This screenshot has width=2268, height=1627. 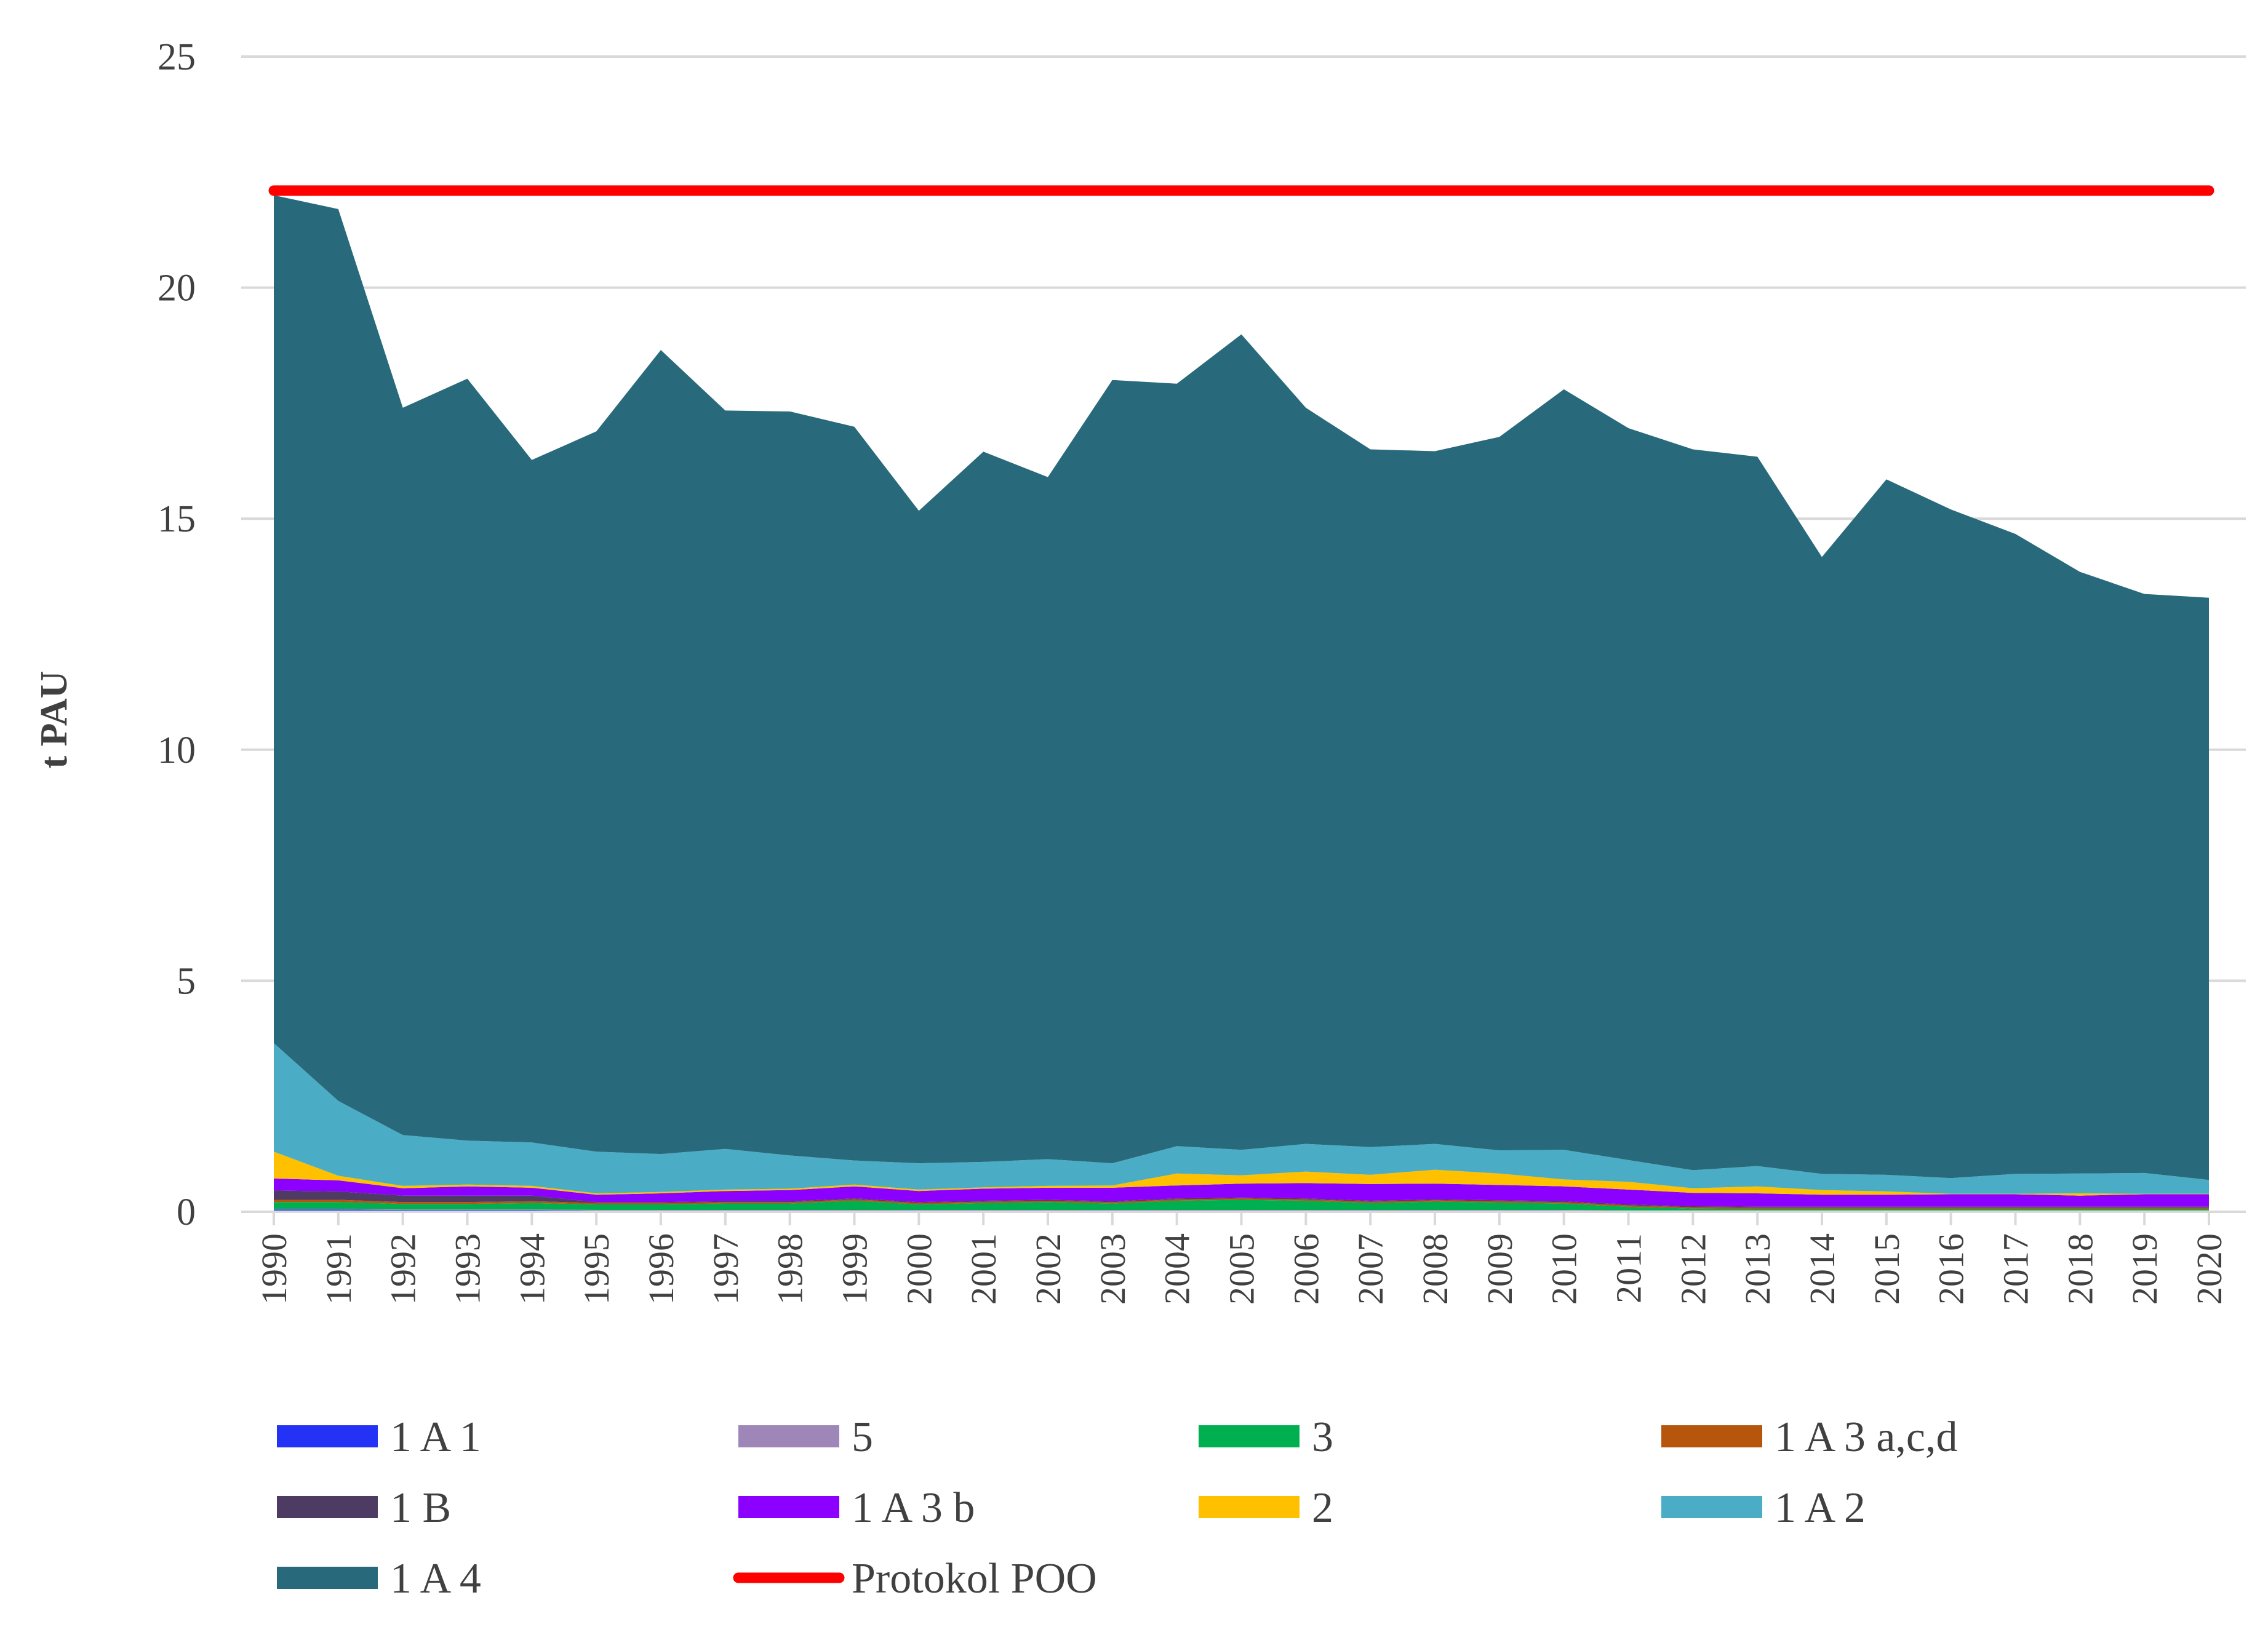 I want to click on x-tick-label: 2017, so click(x=2016, y=1269).